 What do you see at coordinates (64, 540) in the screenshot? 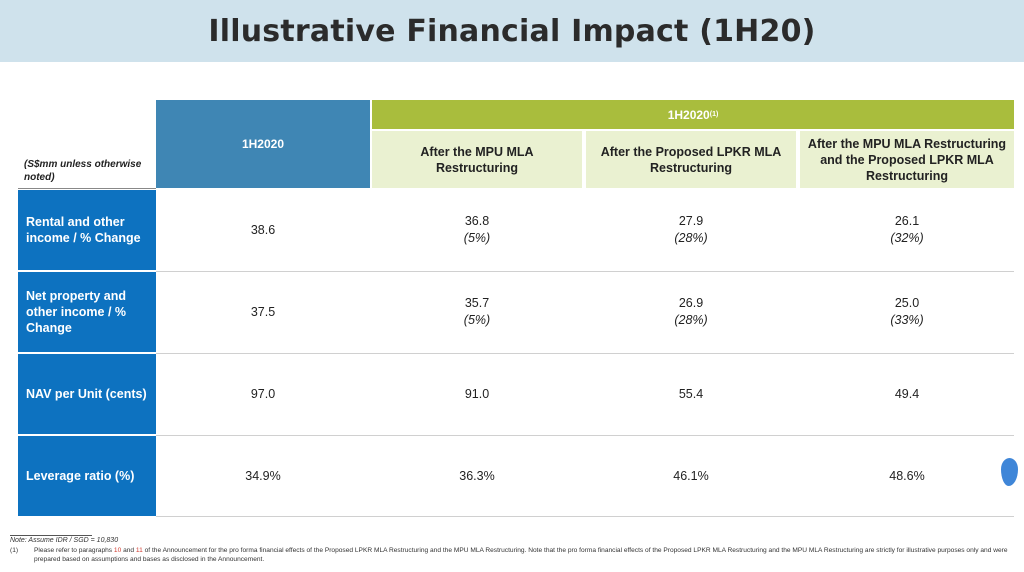
I see `note: Note: Assume IDR / SGD = 10,830` at bounding box center [64, 540].